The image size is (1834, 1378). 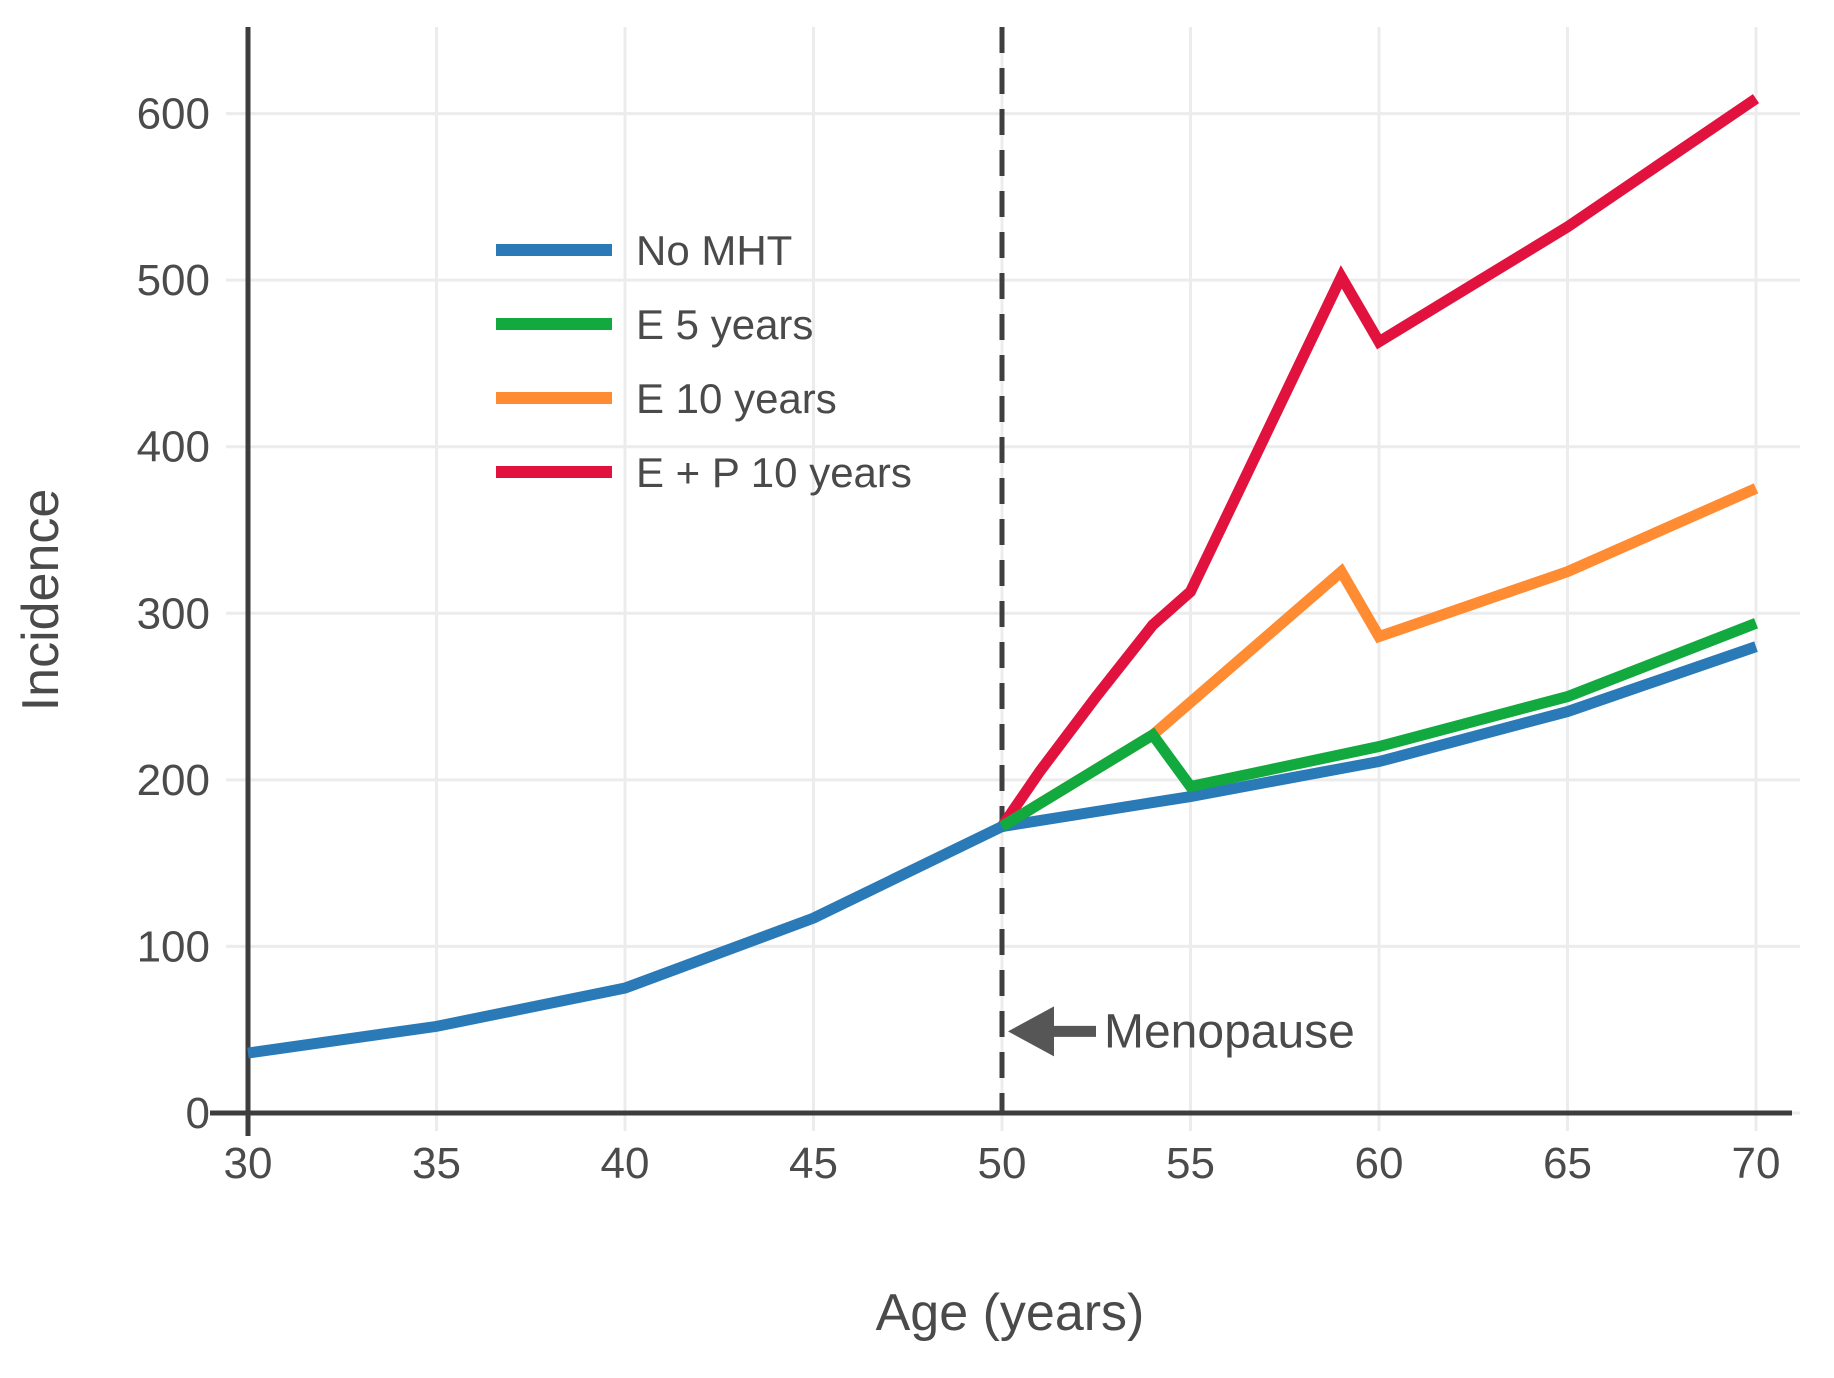 What do you see at coordinates (198, 1113) in the screenshot?
I see `y-tick-label: 0` at bounding box center [198, 1113].